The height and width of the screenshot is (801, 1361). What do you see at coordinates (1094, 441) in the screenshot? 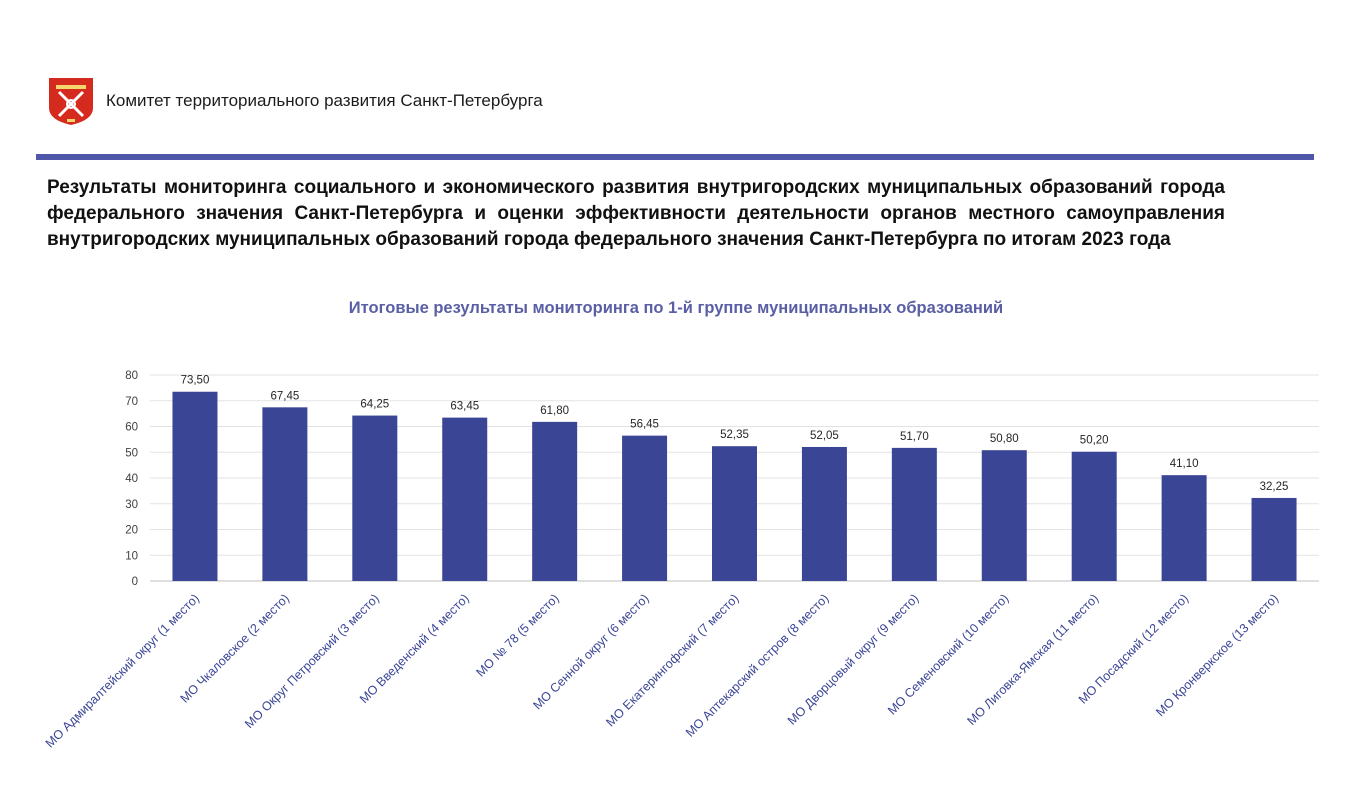
I see `data-label: 50,20` at bounding box center [1094, 441].